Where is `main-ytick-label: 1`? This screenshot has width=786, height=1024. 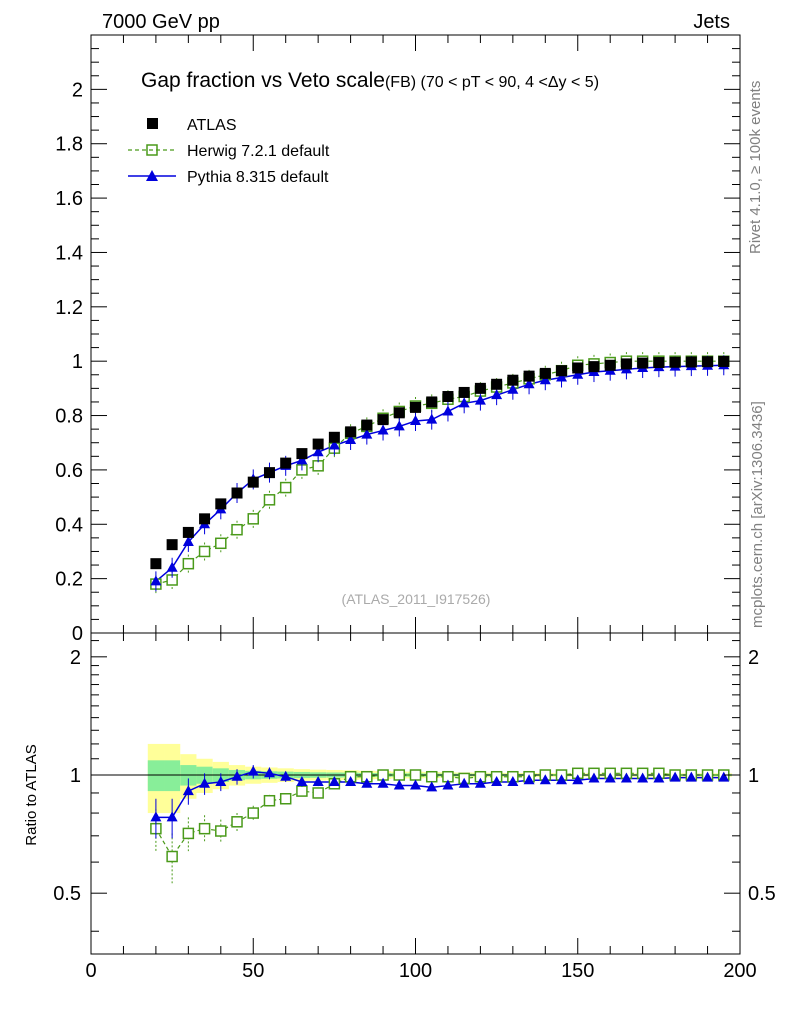 main-ytick-label: 1 is located at coordinates (77, 362).